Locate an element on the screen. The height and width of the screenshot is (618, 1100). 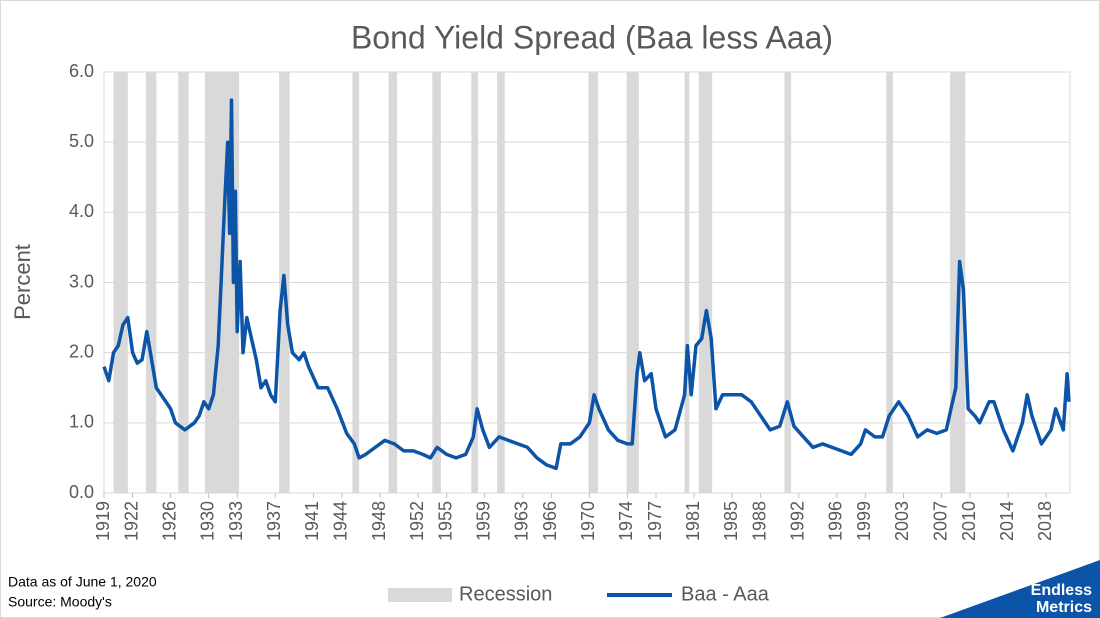
x-tick-label: 1930 is located at coordinates (207, 521).